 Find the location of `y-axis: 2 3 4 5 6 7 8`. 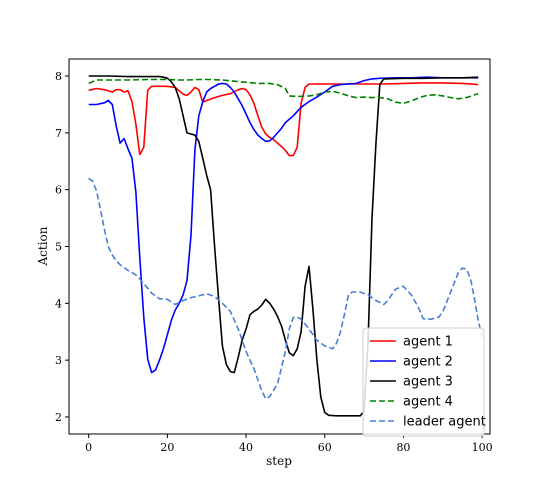

y-axis: 2 3 4 5 6 7 8 is located at coordinates (62, 247).